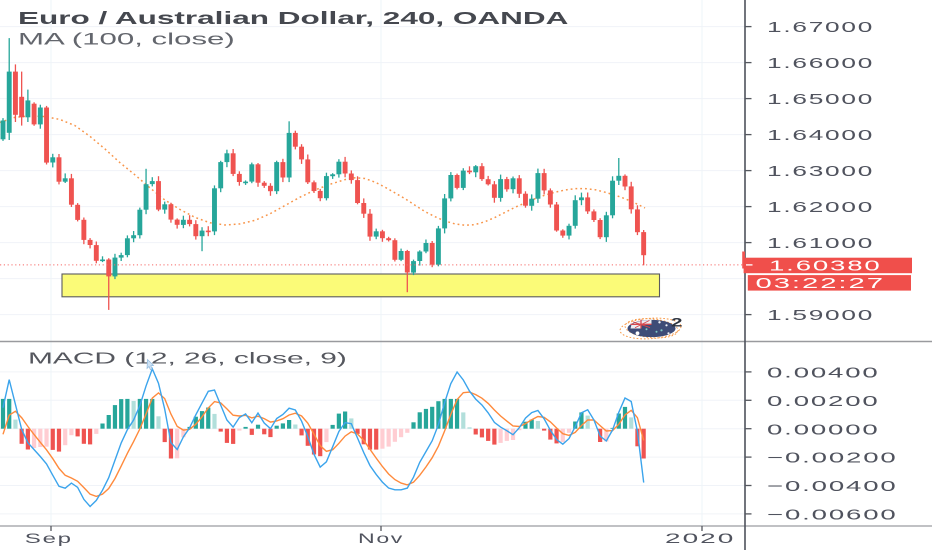  What do you see at coordinates (820, 283) in the screenshot?
I see `svg-text: 03:22:27` at bounding box center [820, 283].